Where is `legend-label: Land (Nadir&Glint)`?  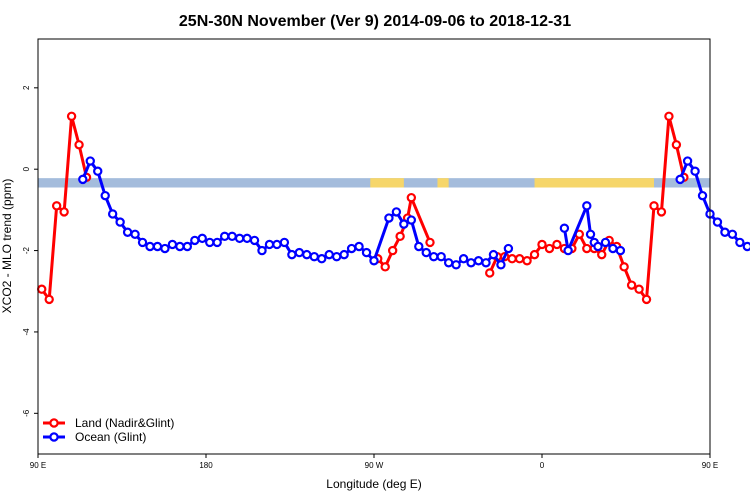
legend-label: Land (Nadir&Glint) is located at coordinates (124, 423).